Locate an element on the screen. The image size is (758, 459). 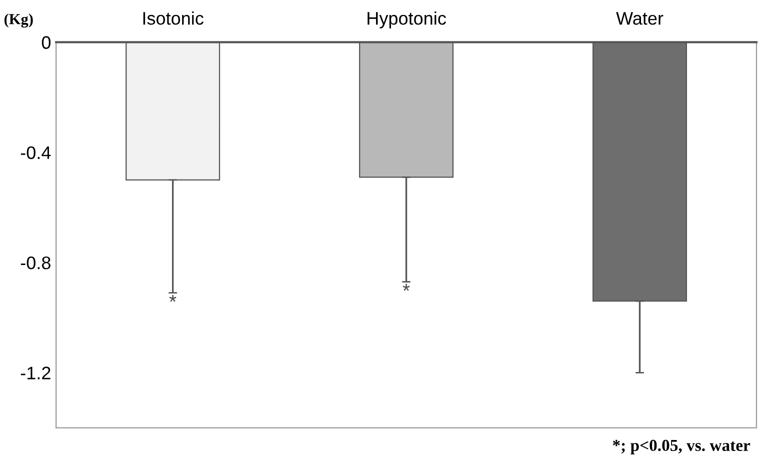
y-tick-label: -0.8 is located at coordinates (35, 263).